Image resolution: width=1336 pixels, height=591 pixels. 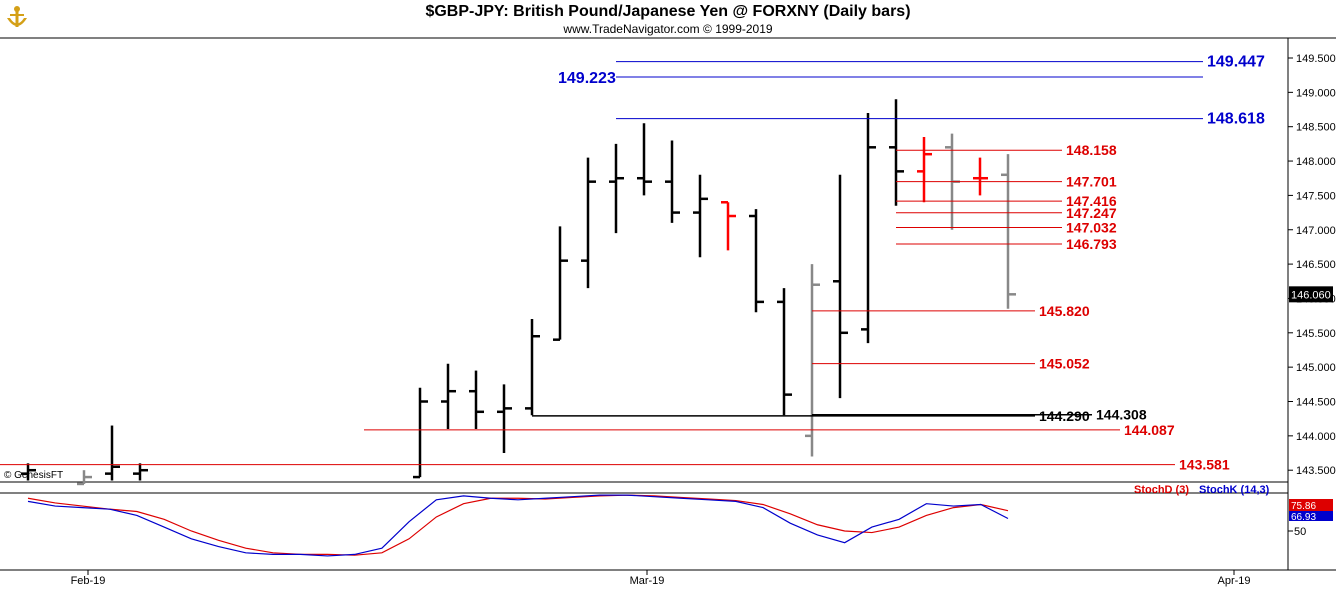 What do you see at coordinates (1091, 244) in the screenshot?
I see `level-label: 146.793` at bounding box center [1091, 244].